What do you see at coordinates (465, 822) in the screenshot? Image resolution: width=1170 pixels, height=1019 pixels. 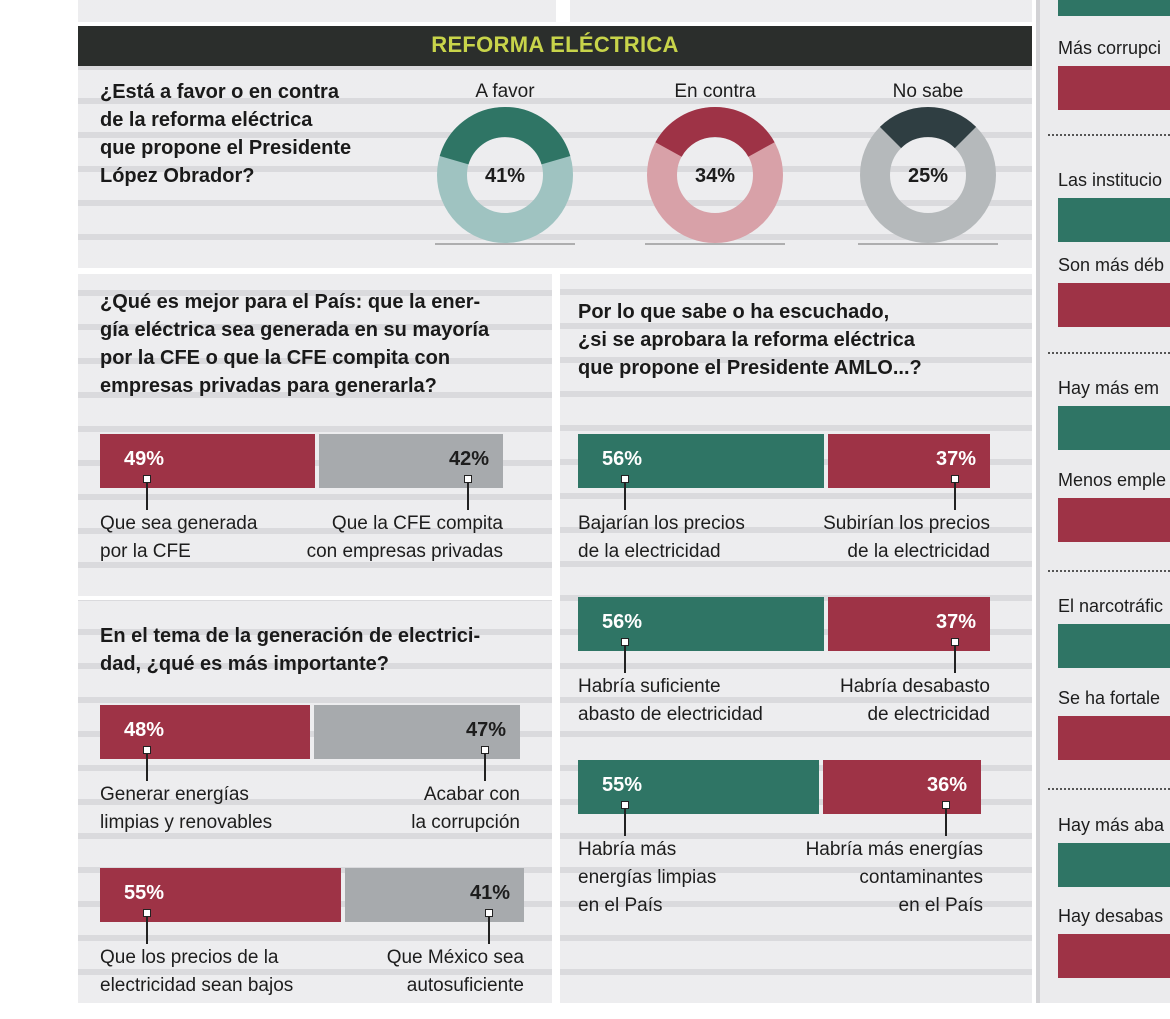 I see `text-line: la corrupción` at bounding box center [465, 822].